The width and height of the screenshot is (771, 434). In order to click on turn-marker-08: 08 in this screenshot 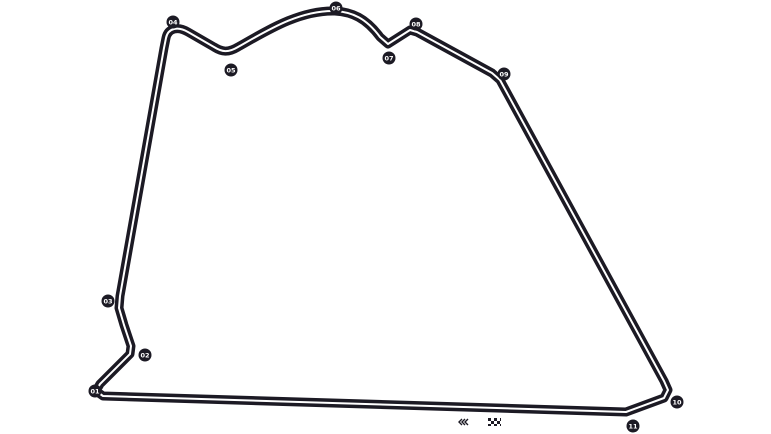, I will do `click(416, 24)`.